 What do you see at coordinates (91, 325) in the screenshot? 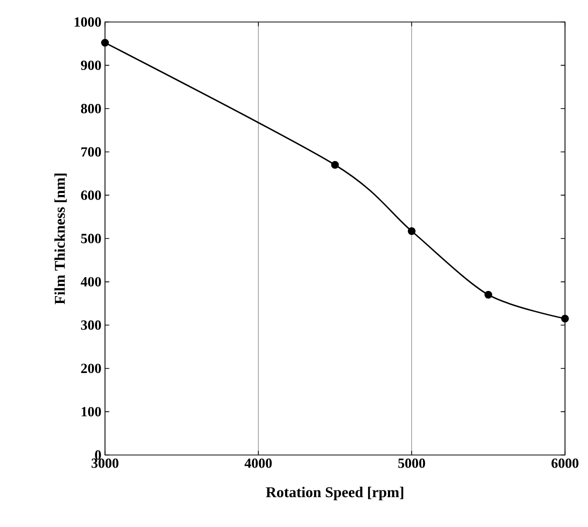
I see `y-tick-label: 300` at bounding box center [91, 325].